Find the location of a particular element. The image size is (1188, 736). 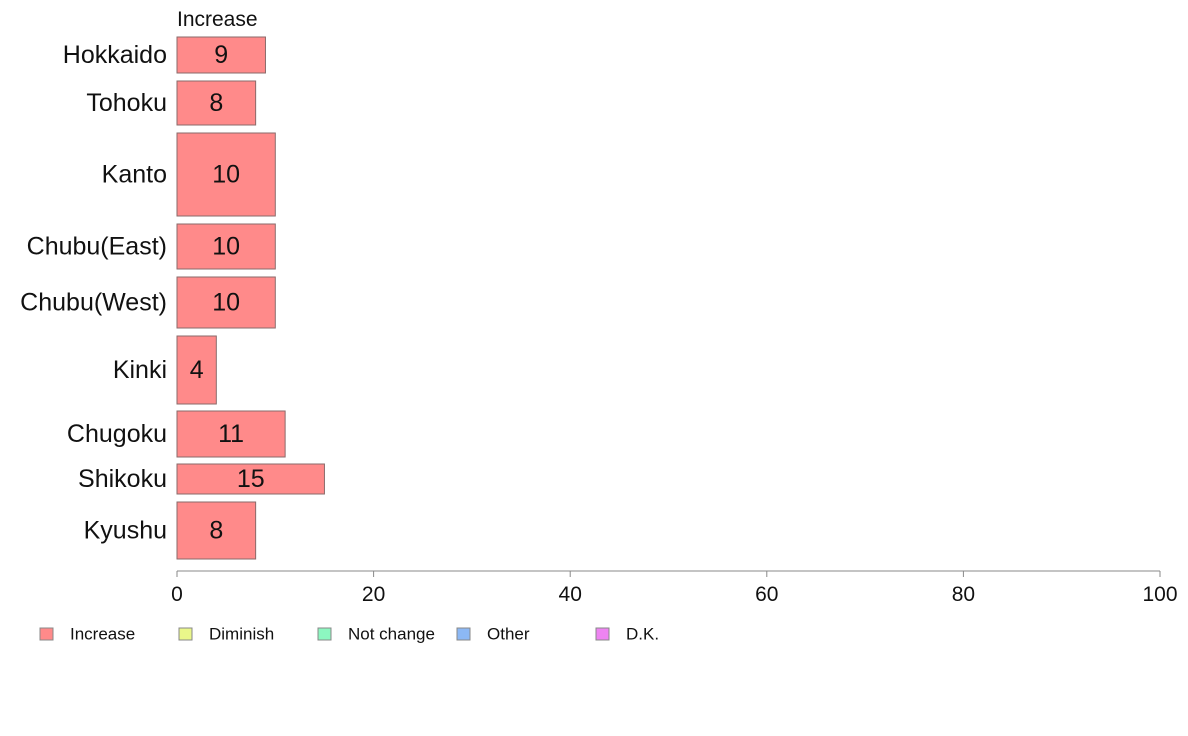

x-tick-label: 100 is located at coordinates (1159, 594).